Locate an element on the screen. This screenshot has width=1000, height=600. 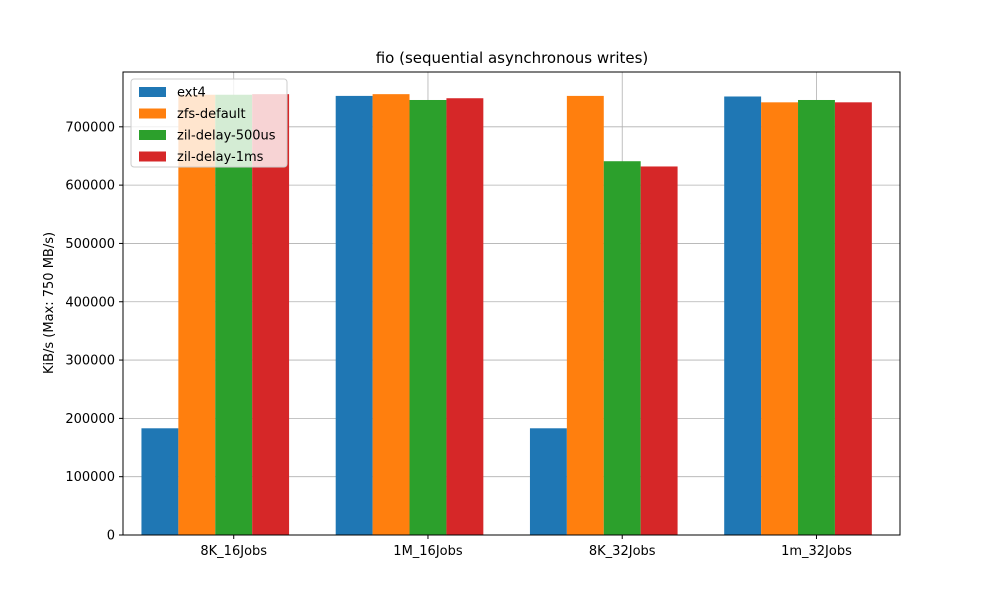
bar-zil-delay-500us-8K_32Jobs is located at coordinates (622, 348).